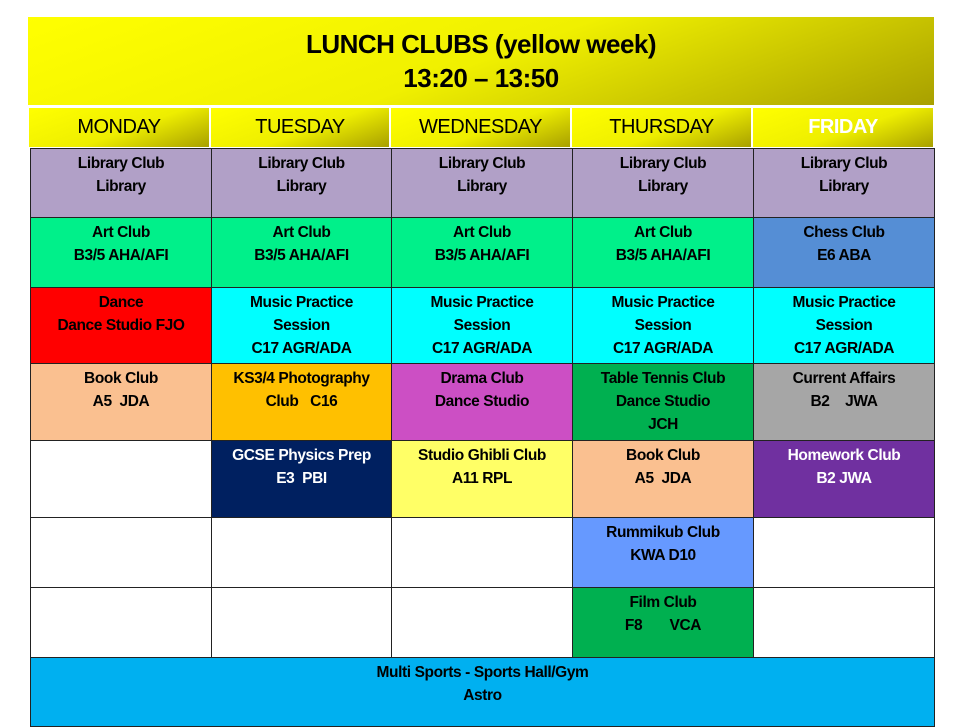 This screenshot has width=960, height=727. What do you see at coordinates (482, 402) in the screenshot?
I see `club-cell: Drama Club Dance Studio` at bounding box center [482, 402].